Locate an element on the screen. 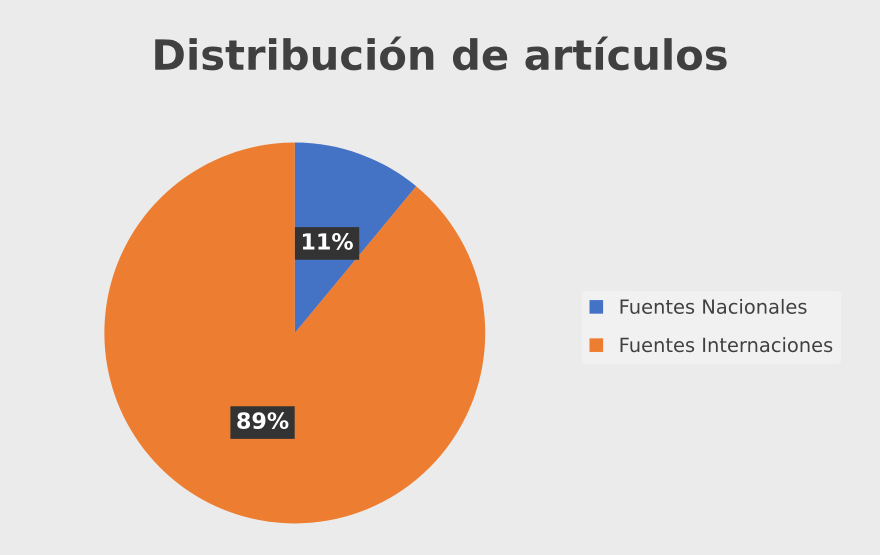 The image size is (880, 555). data-label: 11% is located at coordinates (327, 241).